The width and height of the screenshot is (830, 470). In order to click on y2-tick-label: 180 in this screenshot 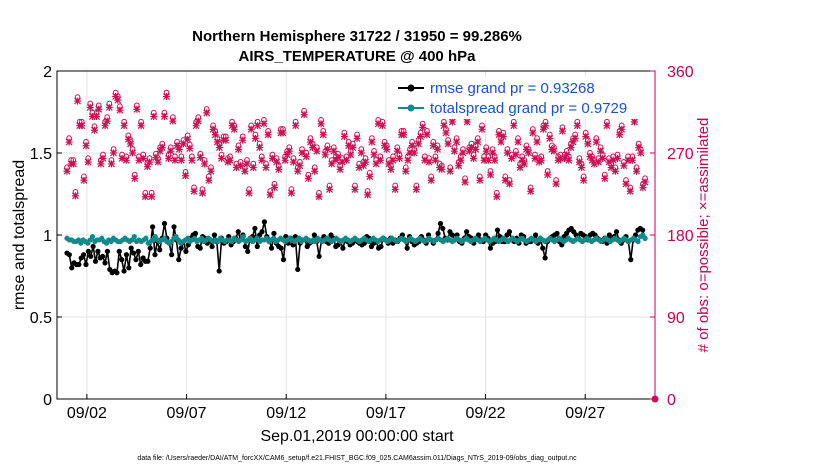, I will do `click(680, 236)`.